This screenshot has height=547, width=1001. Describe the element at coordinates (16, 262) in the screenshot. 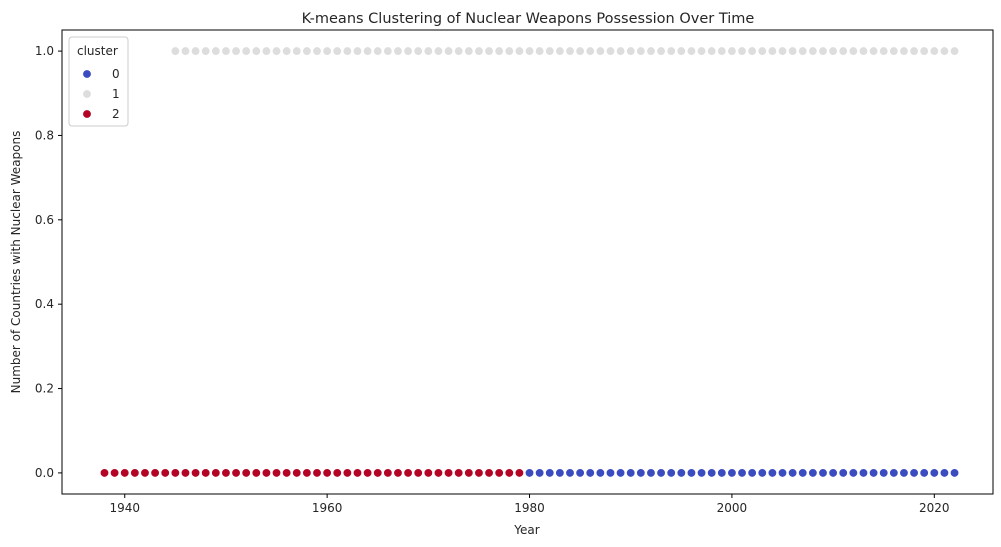

I see `y-axis-label: Number of Countries with Nuclear Weapons` at that location.